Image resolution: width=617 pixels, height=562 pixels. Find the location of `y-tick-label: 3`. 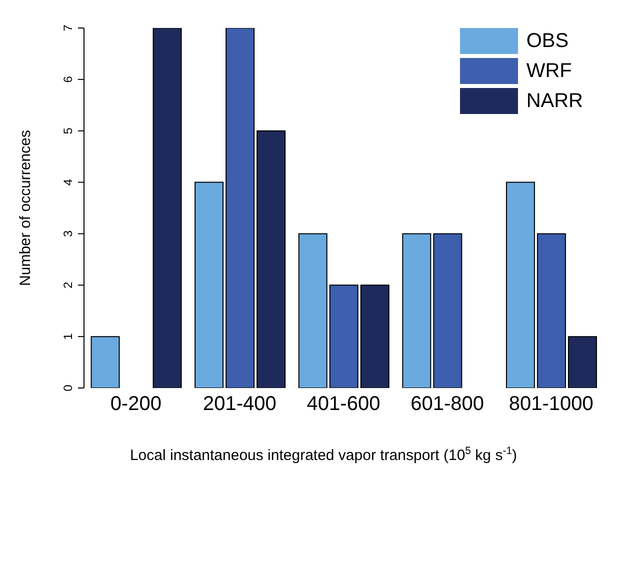

y-tick-label: 3 is located at coordinates (68, 234).